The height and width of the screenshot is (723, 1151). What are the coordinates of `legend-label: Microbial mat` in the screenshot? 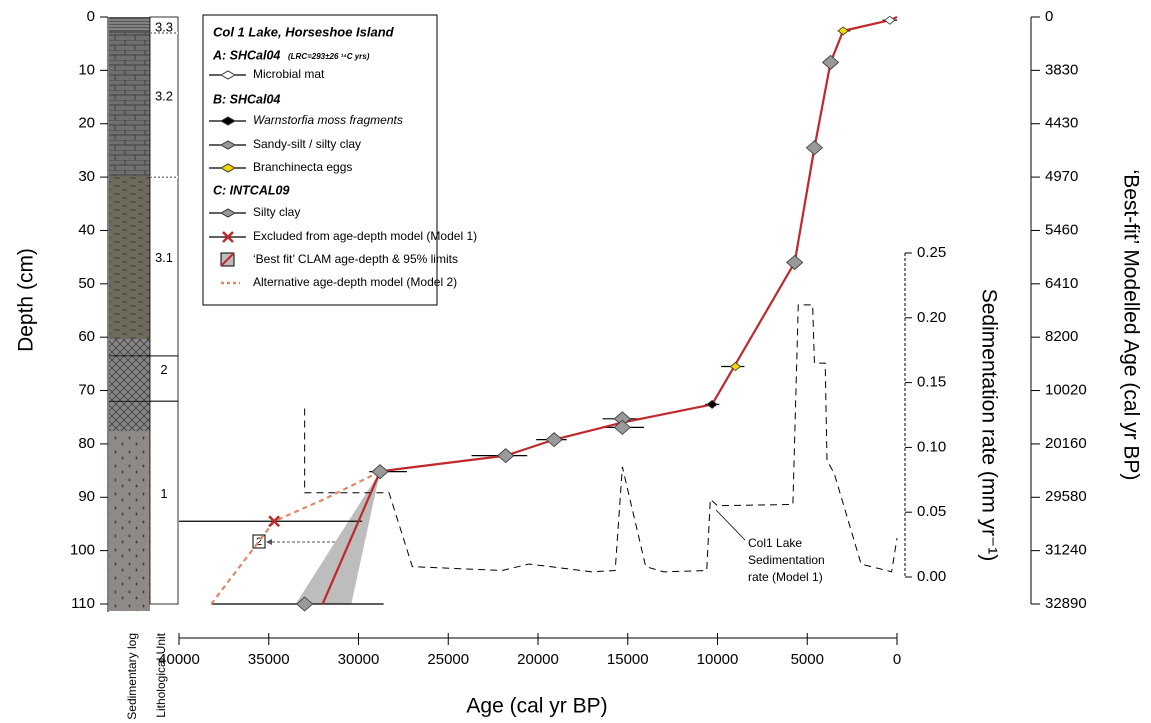 It's located at (289, 74).